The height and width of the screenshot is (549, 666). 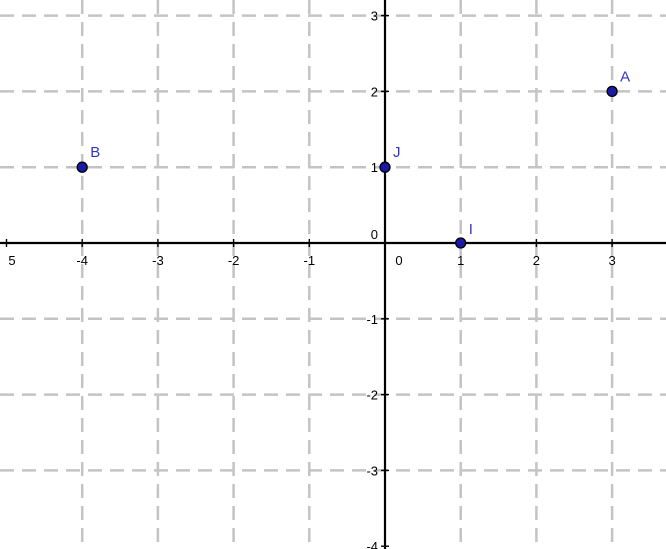 What do you see at coordinates (625, 76) in the screenshot?
I see `point-a-label: A` at bounding box center [625, 76].